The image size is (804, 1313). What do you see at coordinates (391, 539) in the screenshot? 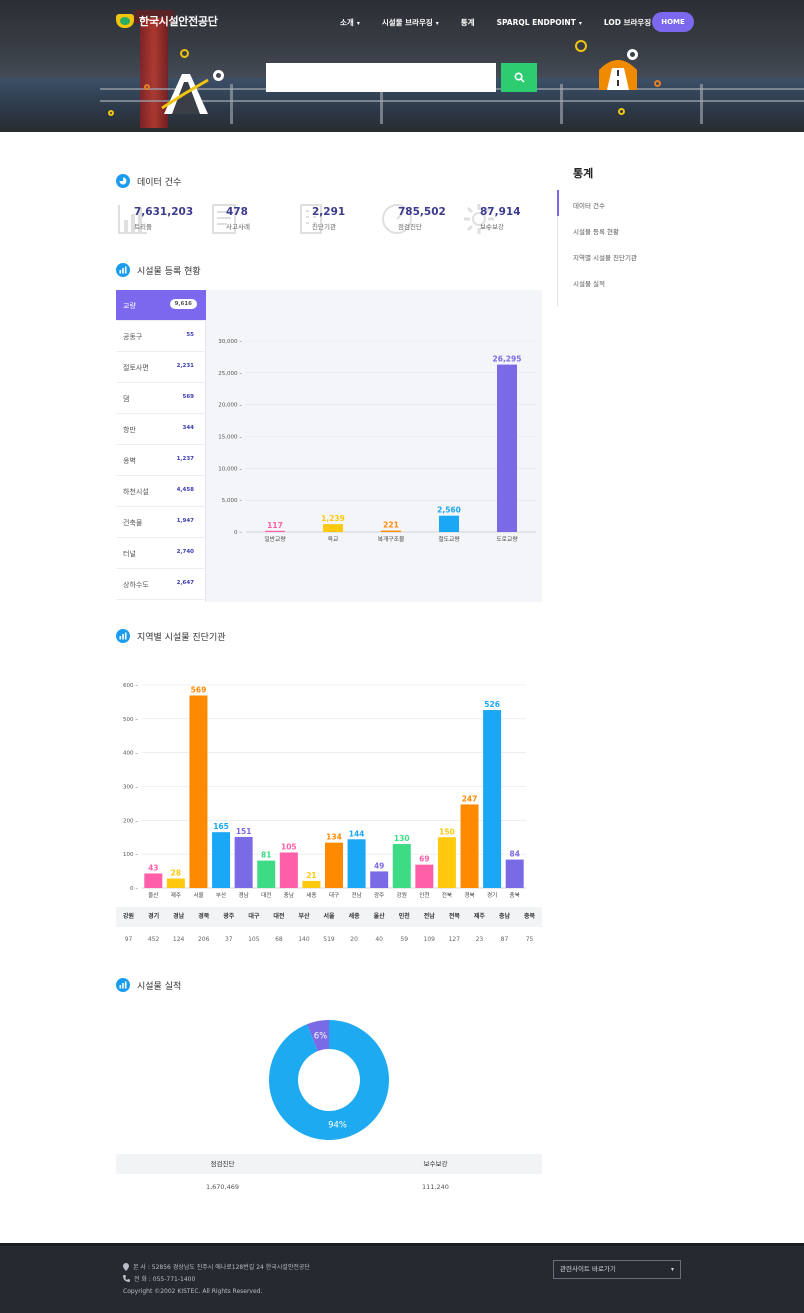
I see `x-tick-label: 복개구조물` at bounding box center [391, 539].